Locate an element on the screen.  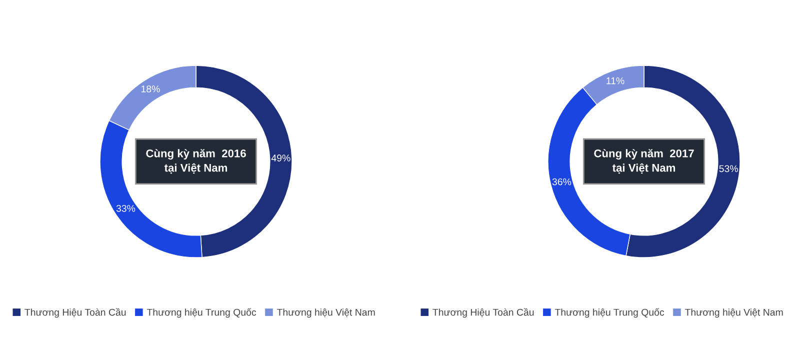
data-label: 18% is located at coordinates (150, 88).